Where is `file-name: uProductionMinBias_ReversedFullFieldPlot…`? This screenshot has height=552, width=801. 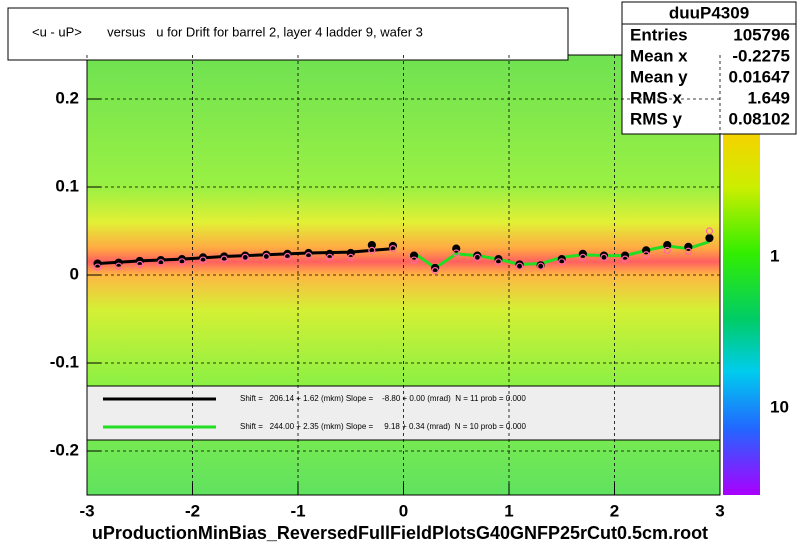
file-name: uProductionMinBias_ReversedFullFieldPlot… is located at coordinates (400, 533).